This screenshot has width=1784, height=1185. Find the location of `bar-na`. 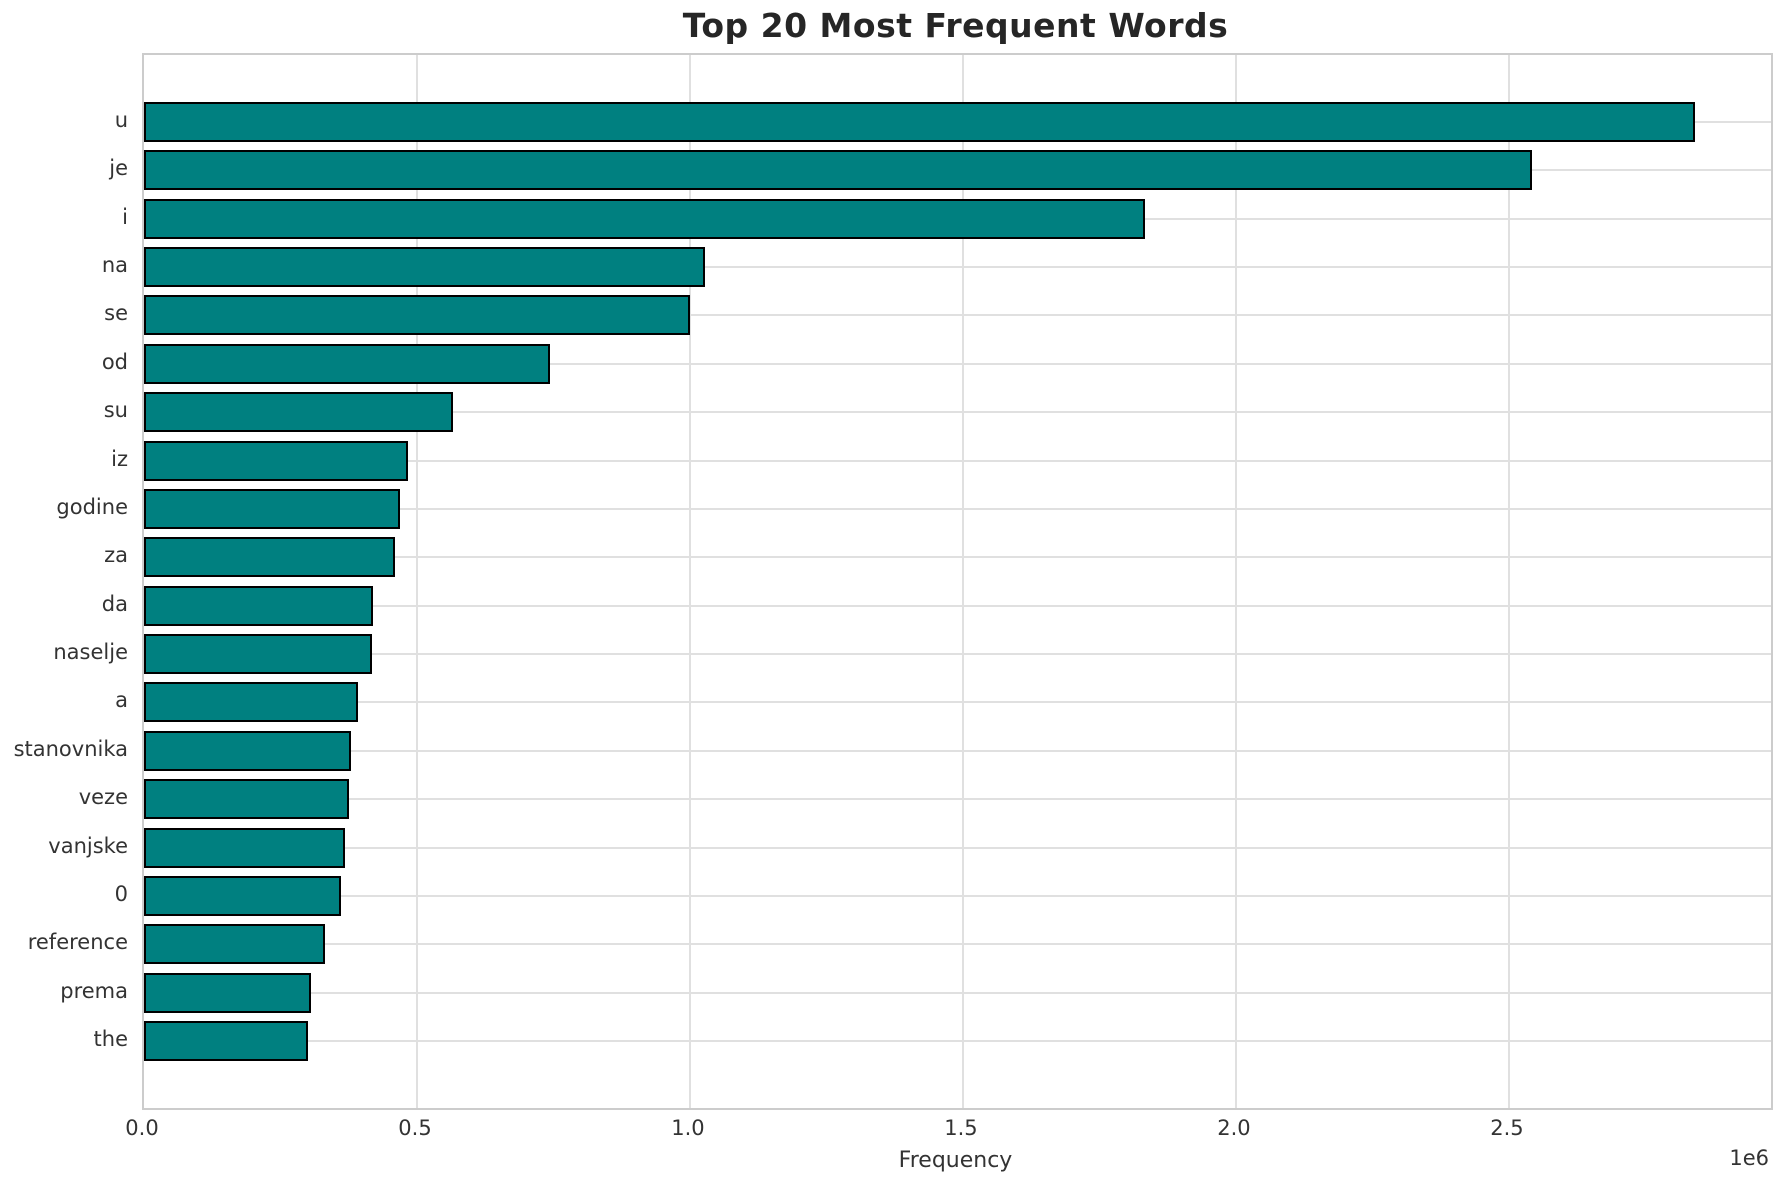

bar-na is located at coordinates (424, 267).